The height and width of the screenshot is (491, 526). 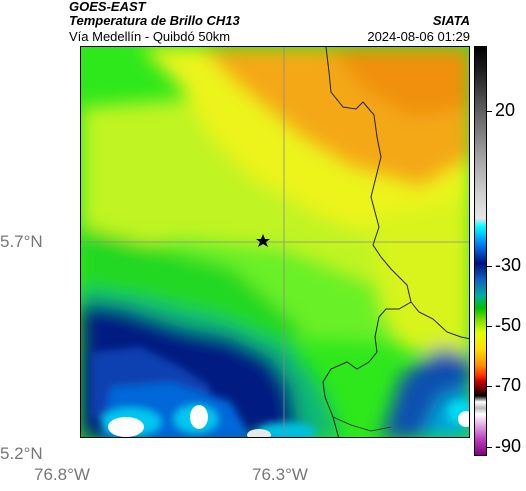 I want to click on lon-label-76.8: 76.8°W, so click(x=62, y=474).